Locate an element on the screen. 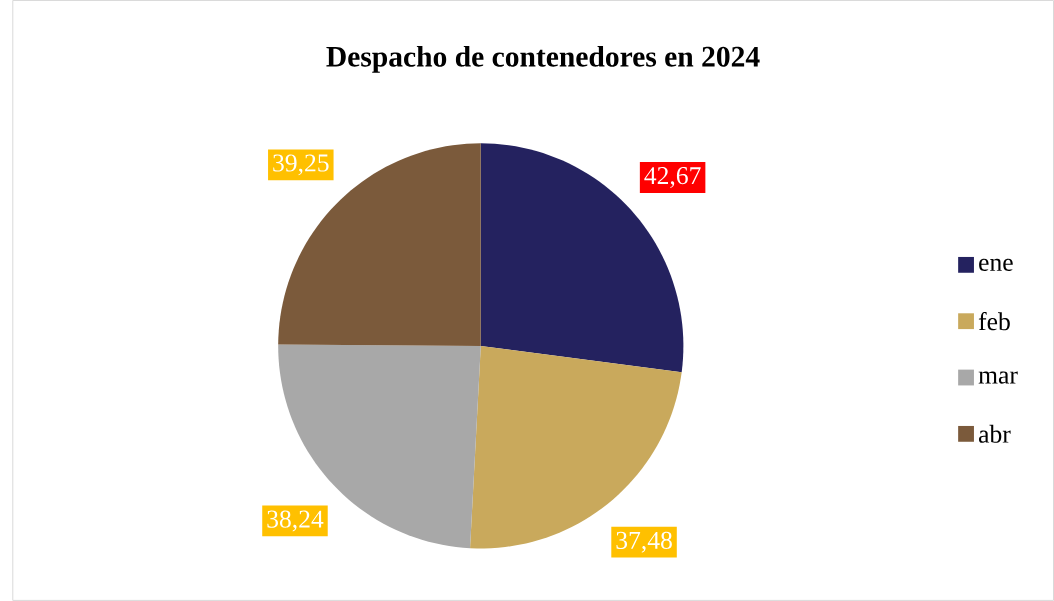  legend-label: mar is located at coordinates (998, 377).